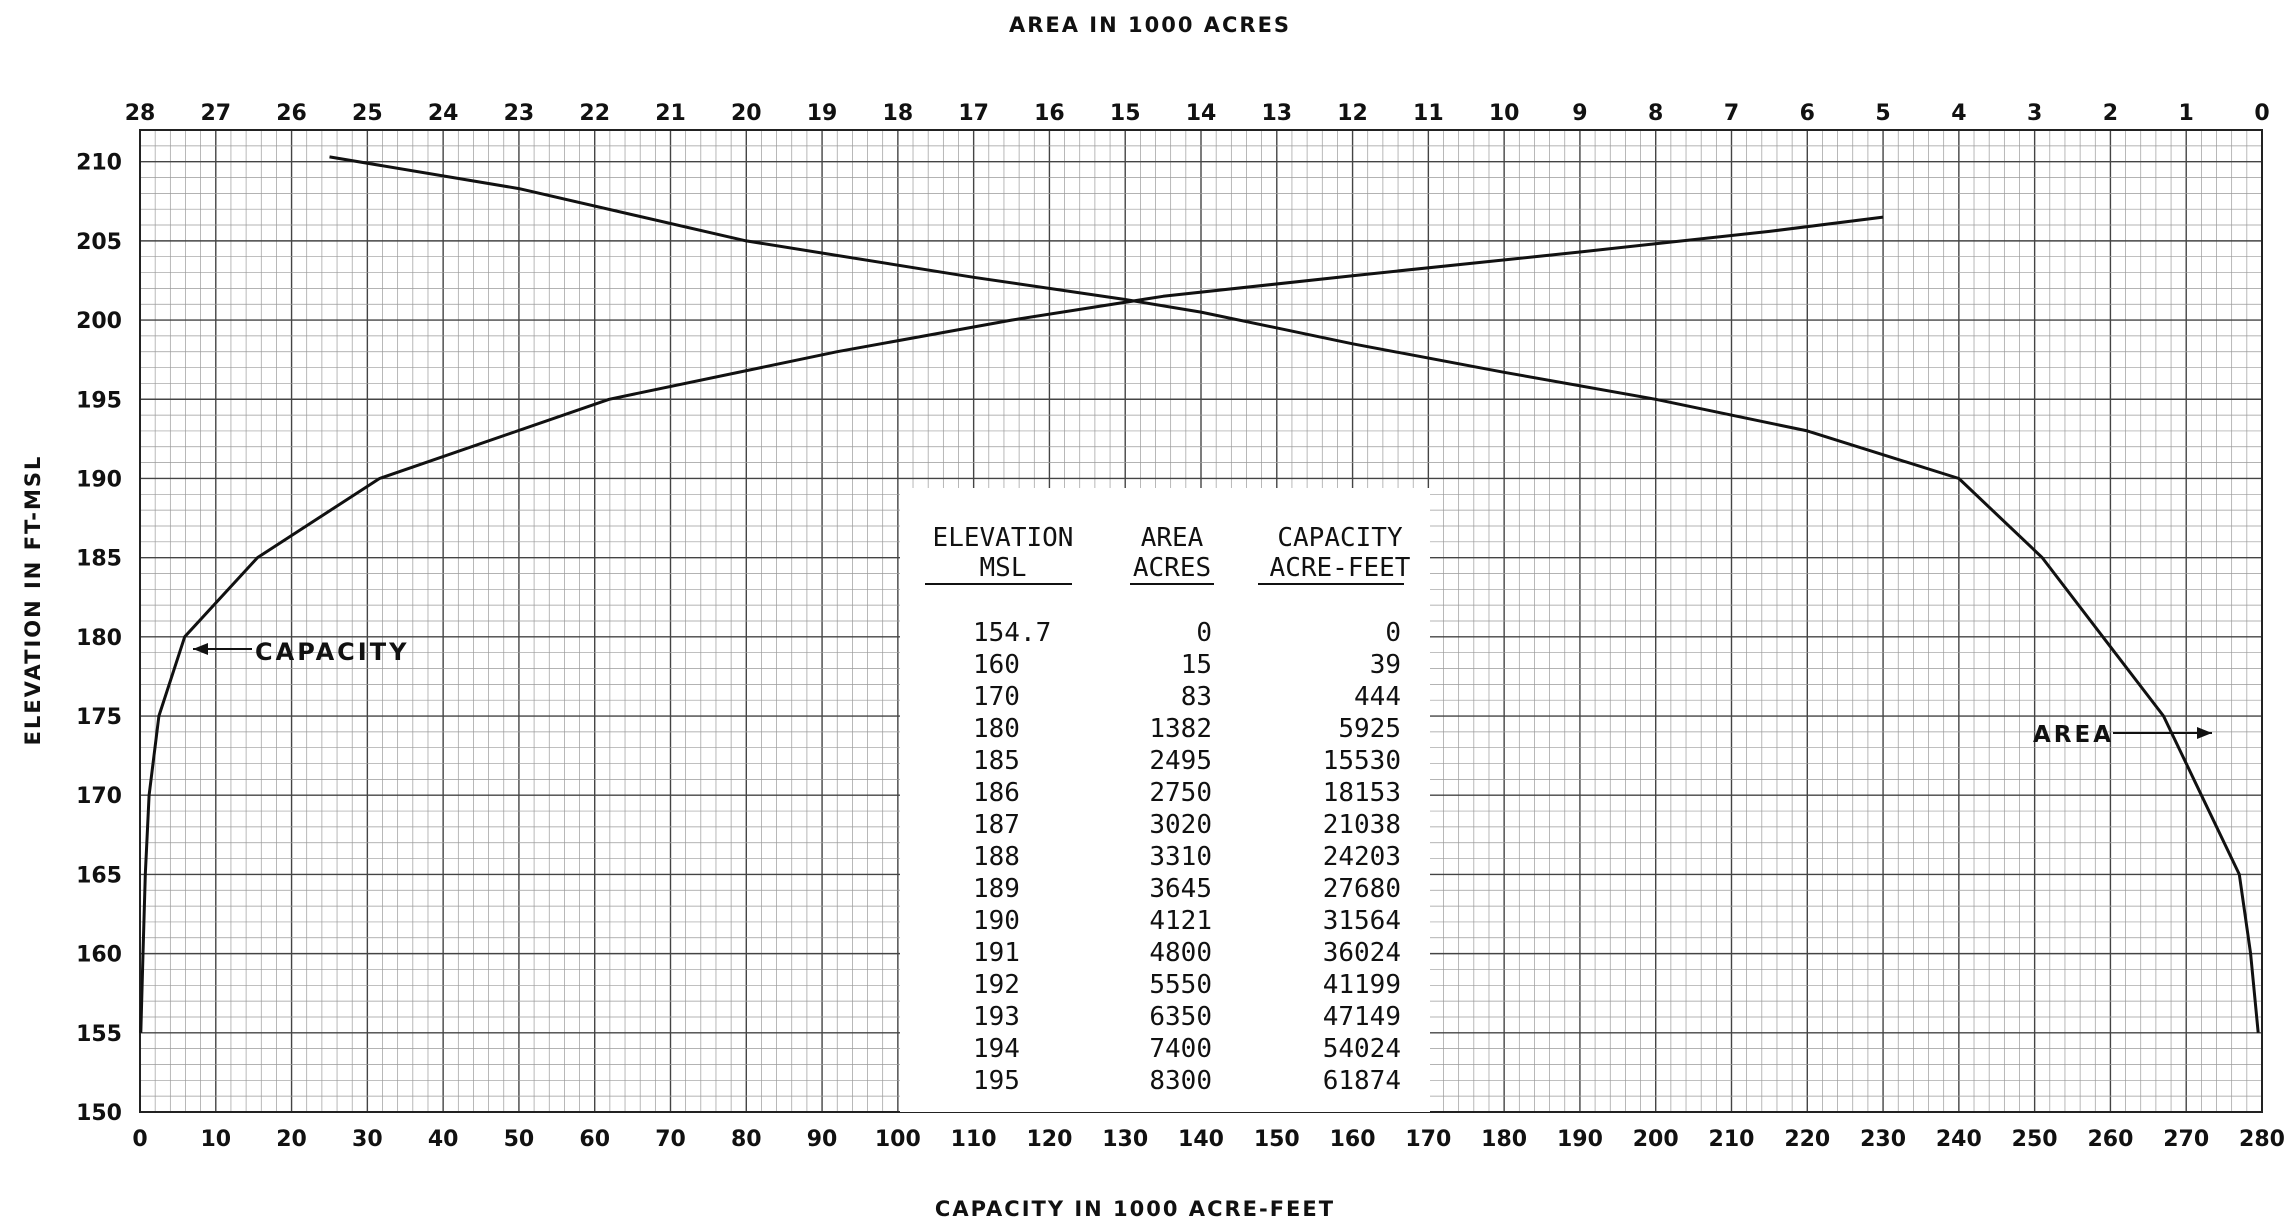 The height and width of the screenshot is (1224, 2289). Describe the element at coordinates (215, 113) in the screenshot. I see `area-tick-label: 27` at that location.